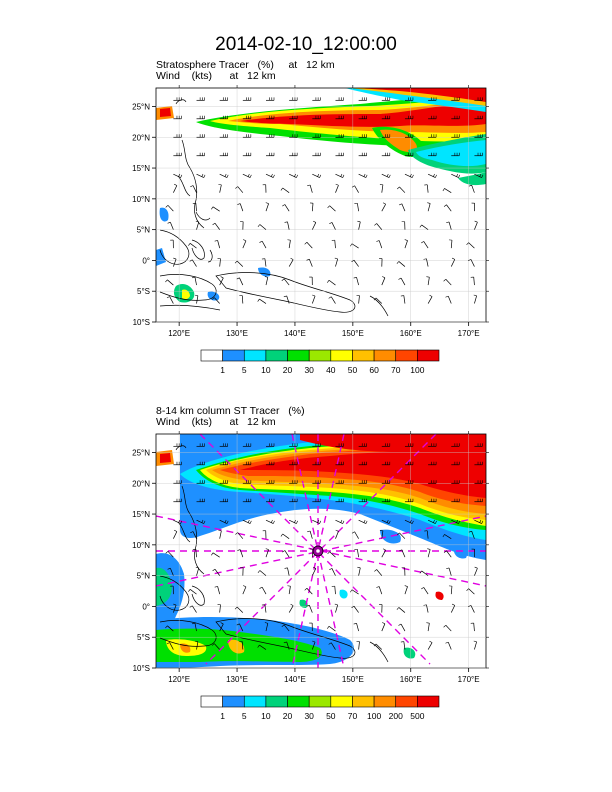  What do you see at coordinates (141, 514) in the screenshot?
I see `lat-label: 15°N` at bounding box center [141, 514].